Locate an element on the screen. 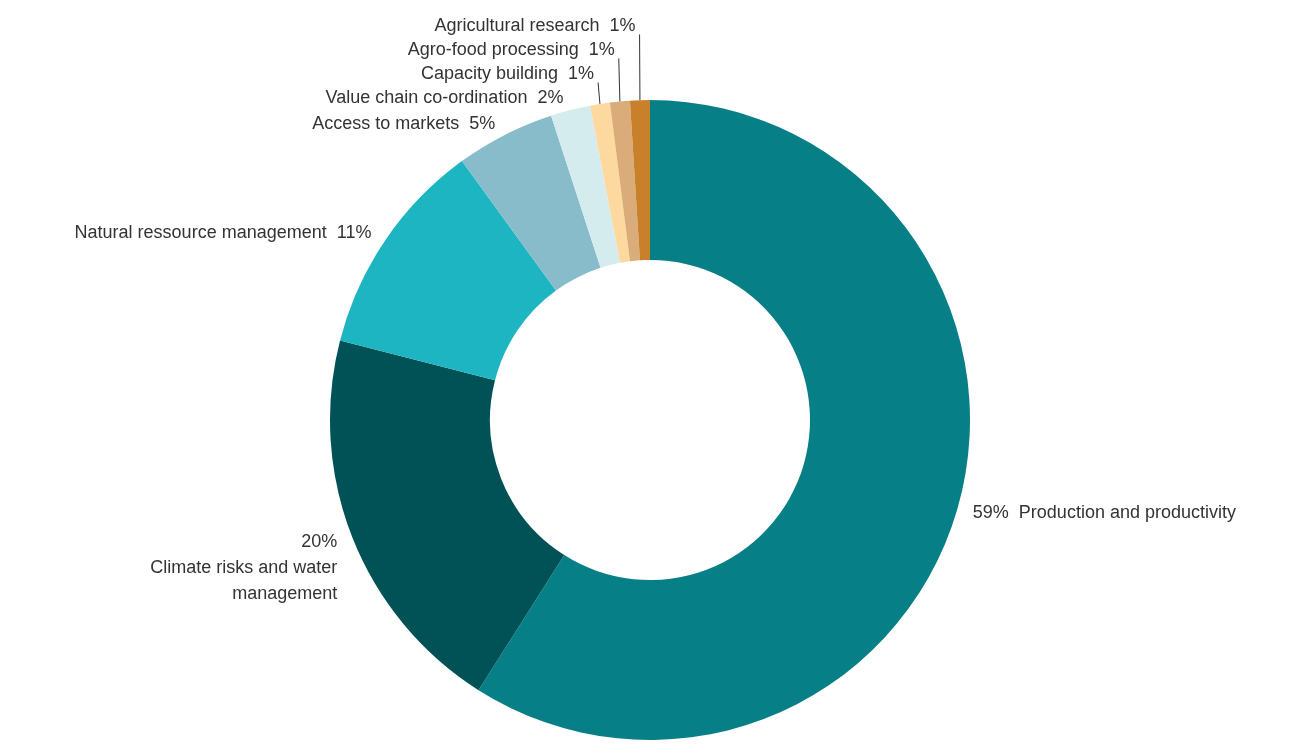  slice-label: 59% Production and productivity is located at coordinates (1104, 511).